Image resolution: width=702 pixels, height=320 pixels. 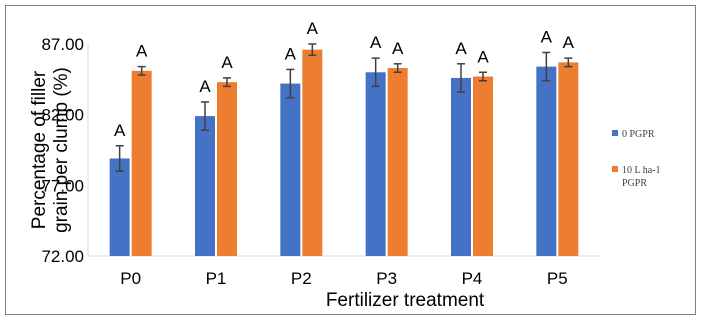 What do you see at coordinates (62, 256) in the screenshot?
I see `y-tick-label: 72.00` at bounding box center [62, 256].